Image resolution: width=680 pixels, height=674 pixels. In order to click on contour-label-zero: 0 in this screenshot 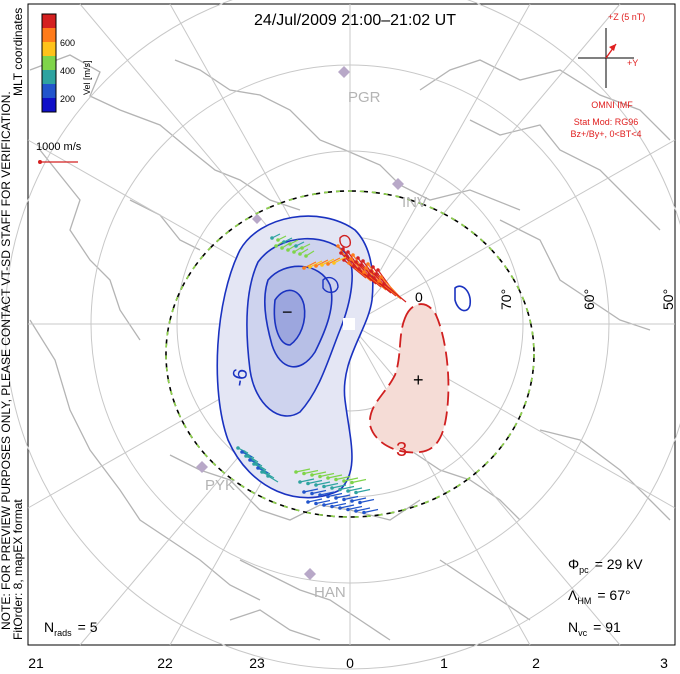, I will do `click(419, 297)`.